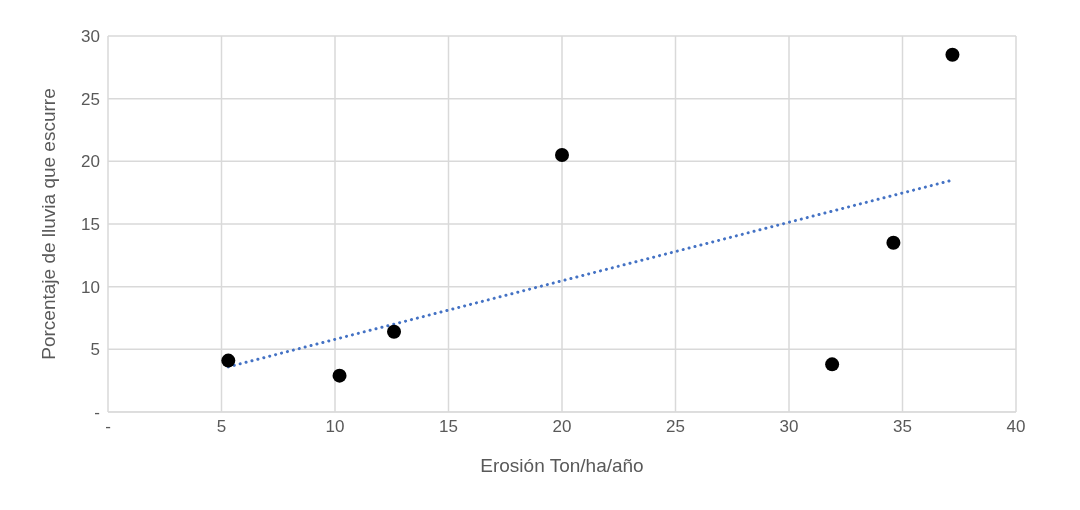  Describe the element at coordinates (789, 427) in the screenshot. I see `x-tick-label: 30` at that location.